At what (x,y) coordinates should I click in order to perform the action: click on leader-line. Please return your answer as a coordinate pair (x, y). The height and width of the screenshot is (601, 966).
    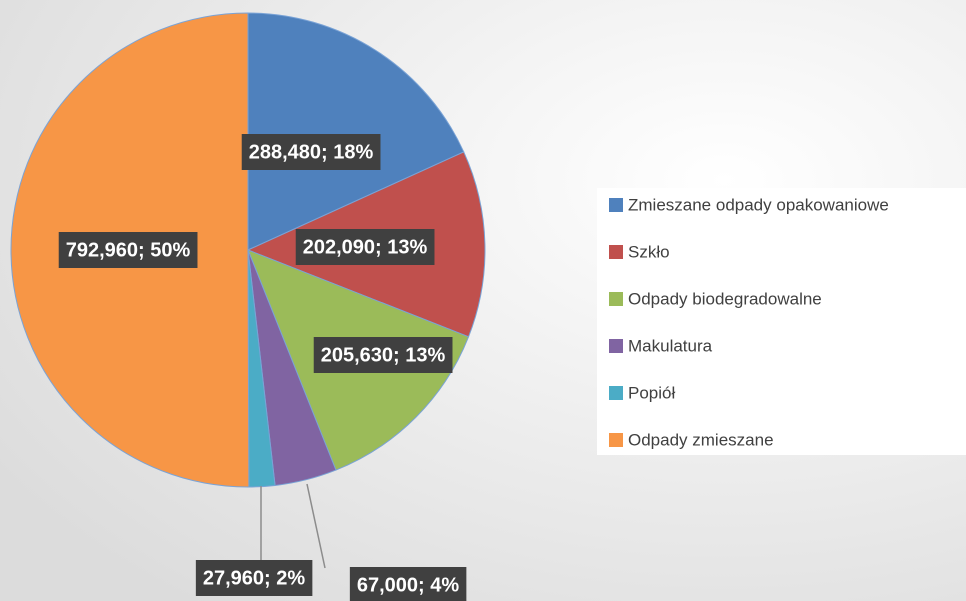
    Looking at the image, I should click on (316, 526).